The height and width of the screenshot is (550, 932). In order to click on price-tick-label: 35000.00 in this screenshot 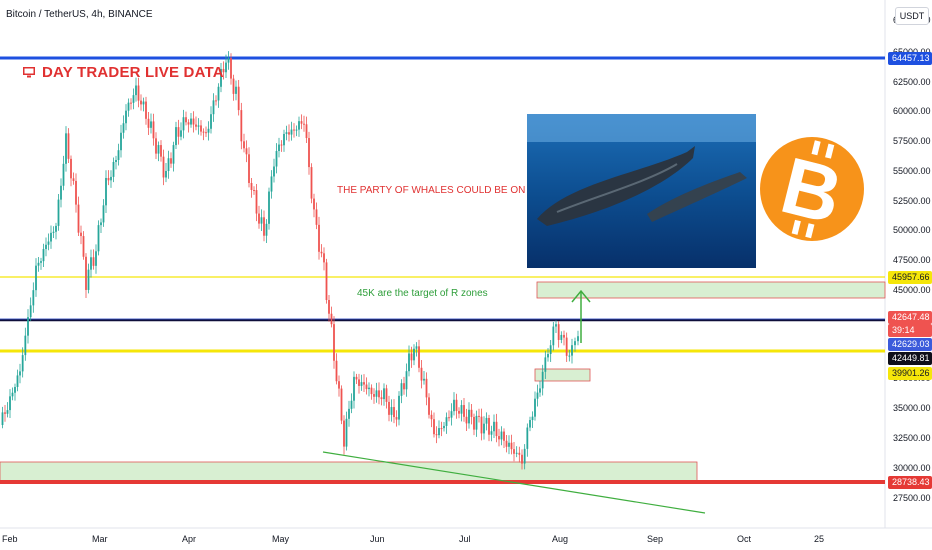, I will do `click(912, 408)`.